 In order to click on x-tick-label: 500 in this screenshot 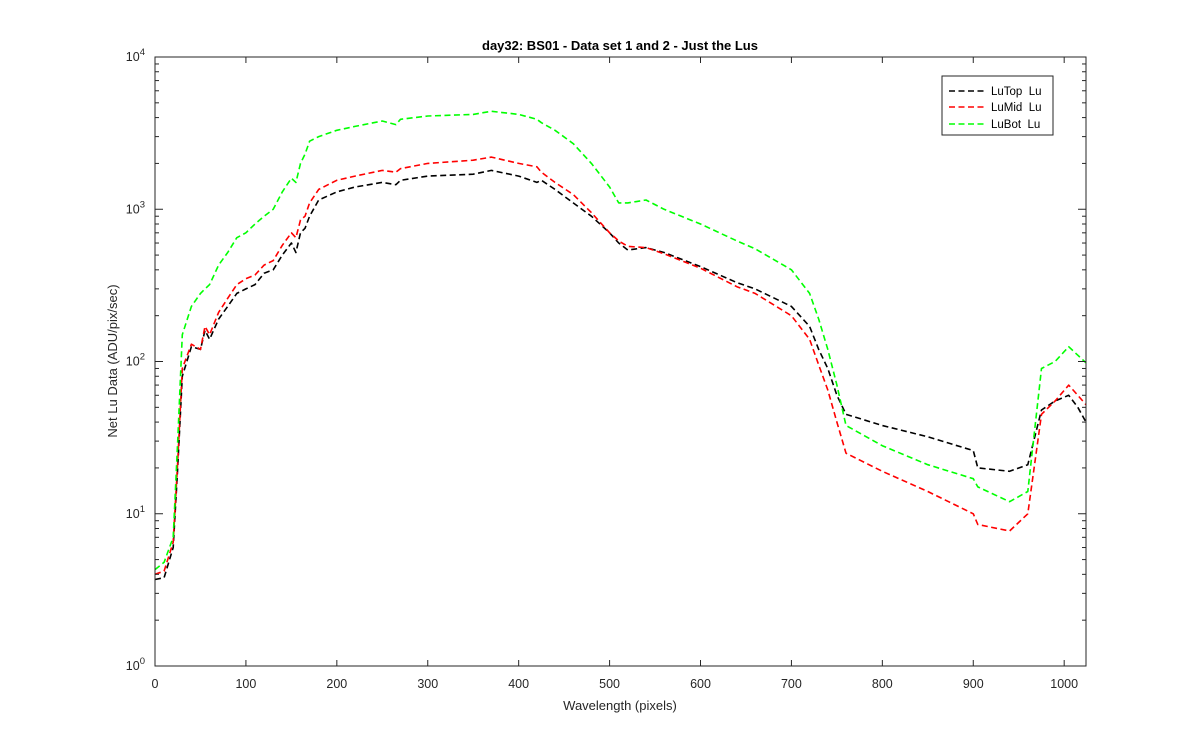, I will do `click(609, 684)`.